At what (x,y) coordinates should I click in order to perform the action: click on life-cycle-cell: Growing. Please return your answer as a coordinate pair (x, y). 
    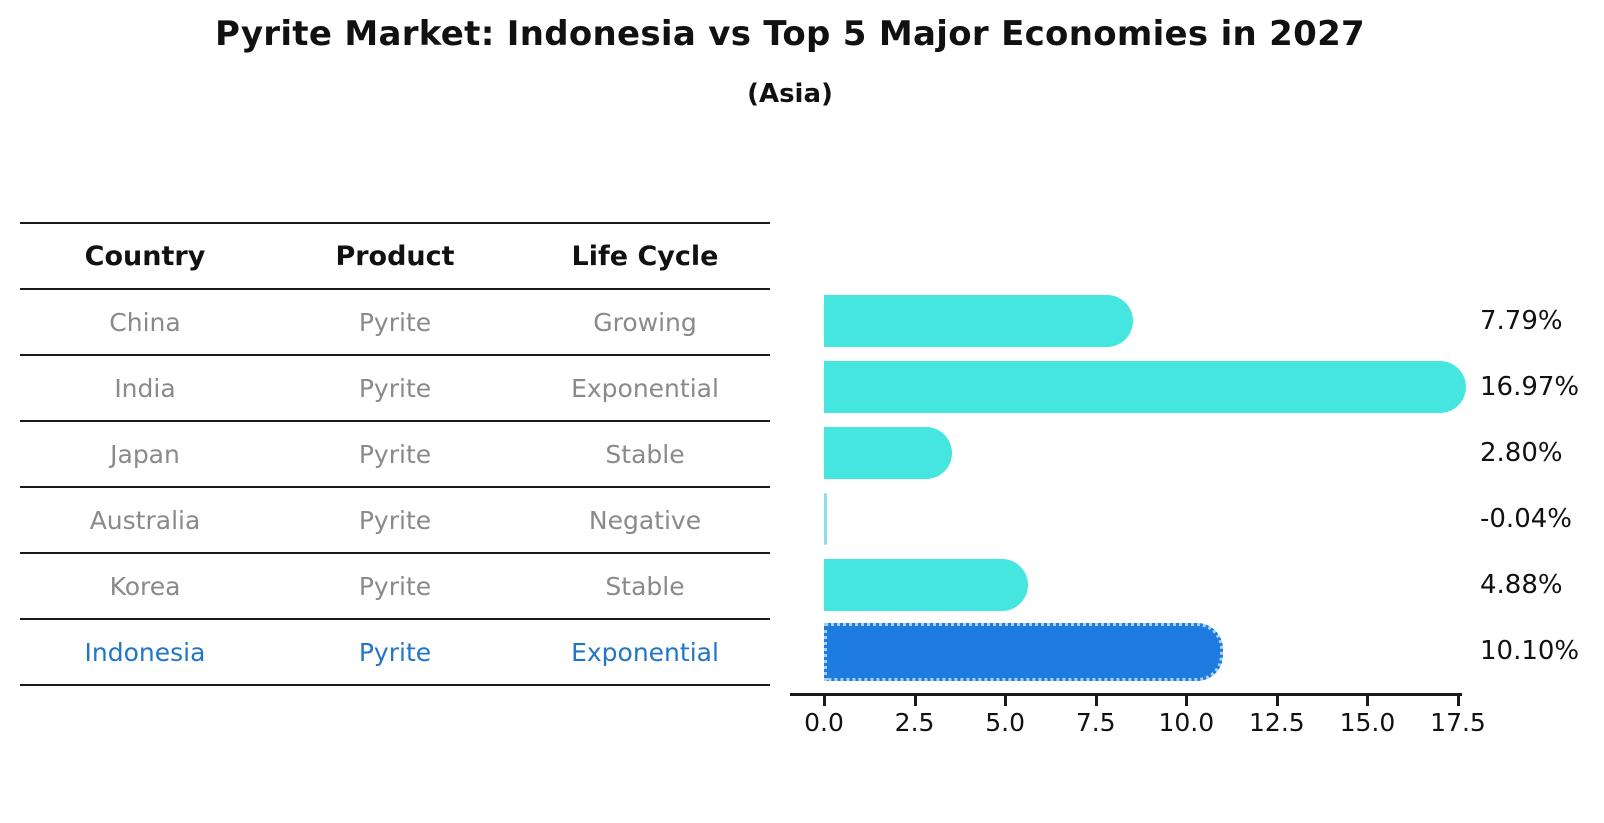
    Looking at the image, I should click on (645, 322).